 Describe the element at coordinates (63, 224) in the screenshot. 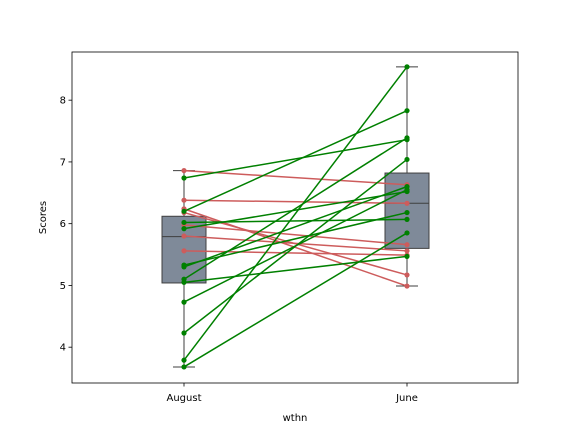

I see `y-tick-label: 6` at that location.